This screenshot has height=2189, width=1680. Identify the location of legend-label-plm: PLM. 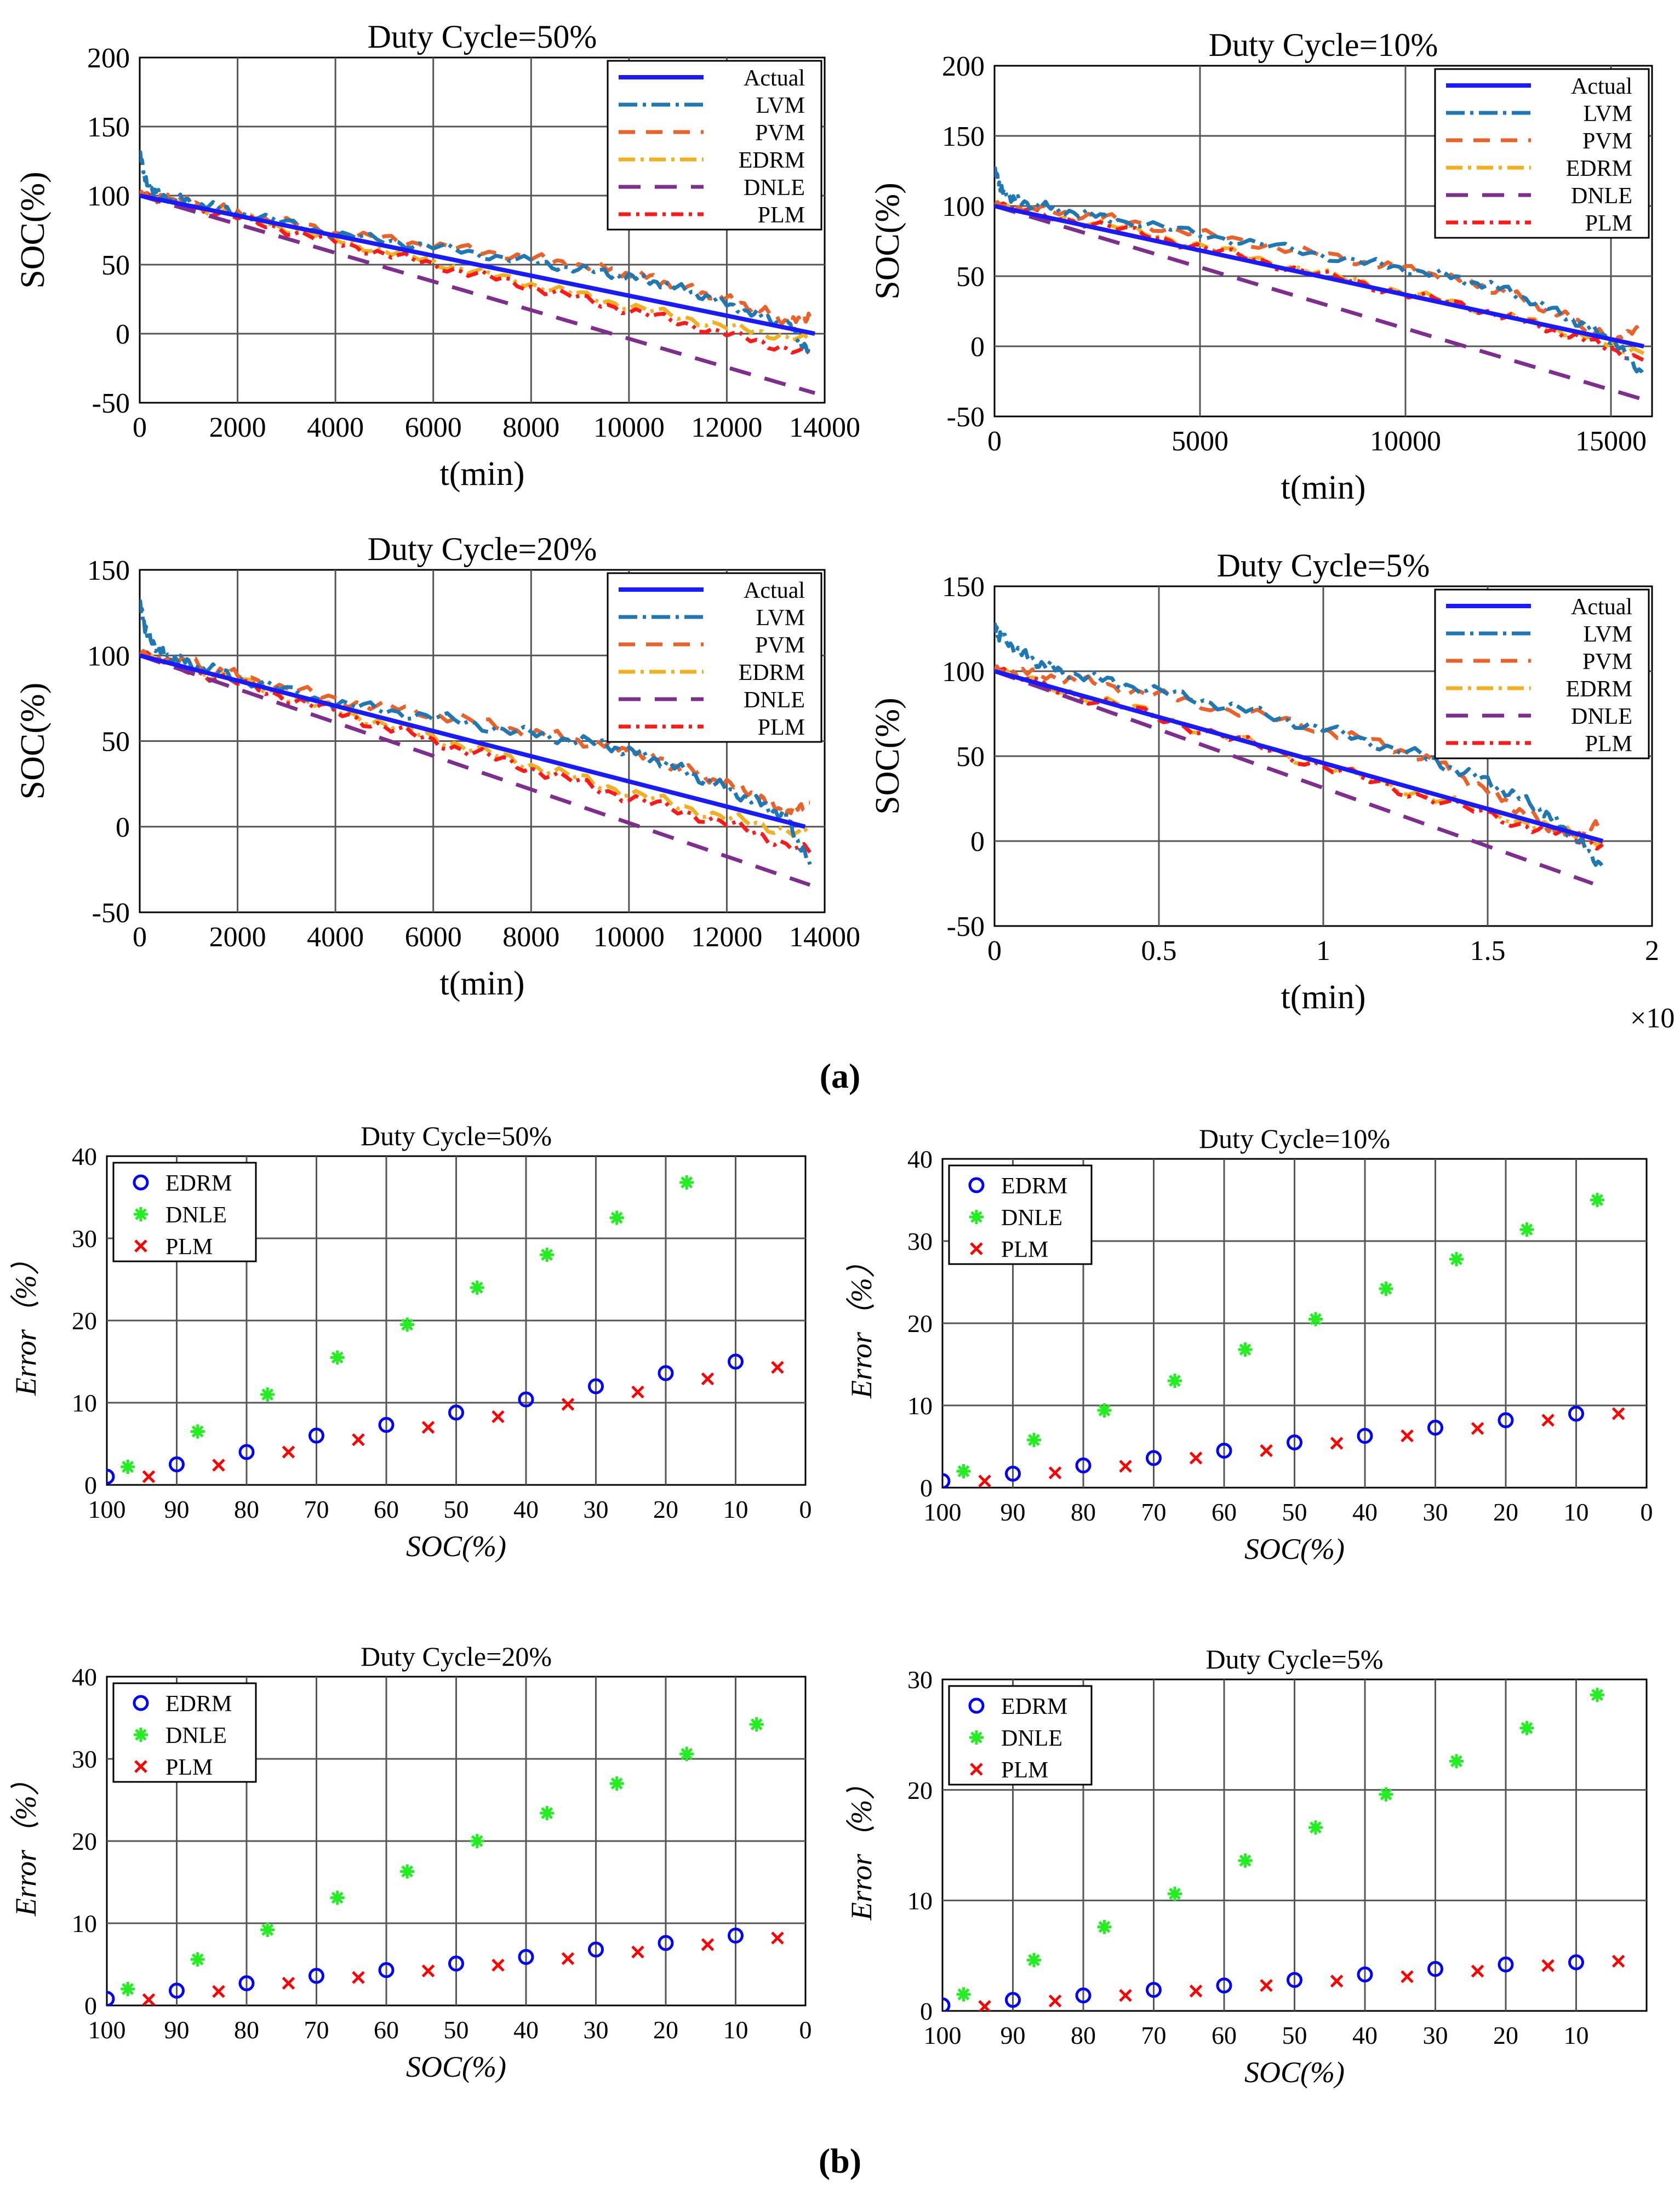
(1608, 744).